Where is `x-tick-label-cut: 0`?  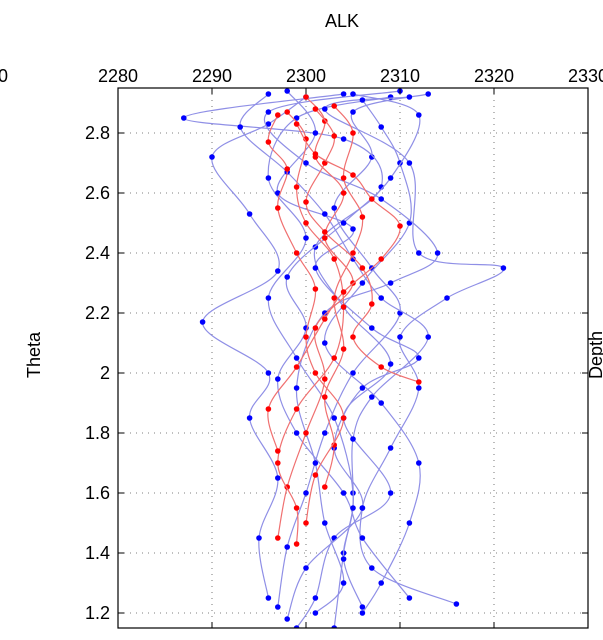 x-tick-label-cut: 0 is located at coordinates (4, 76).